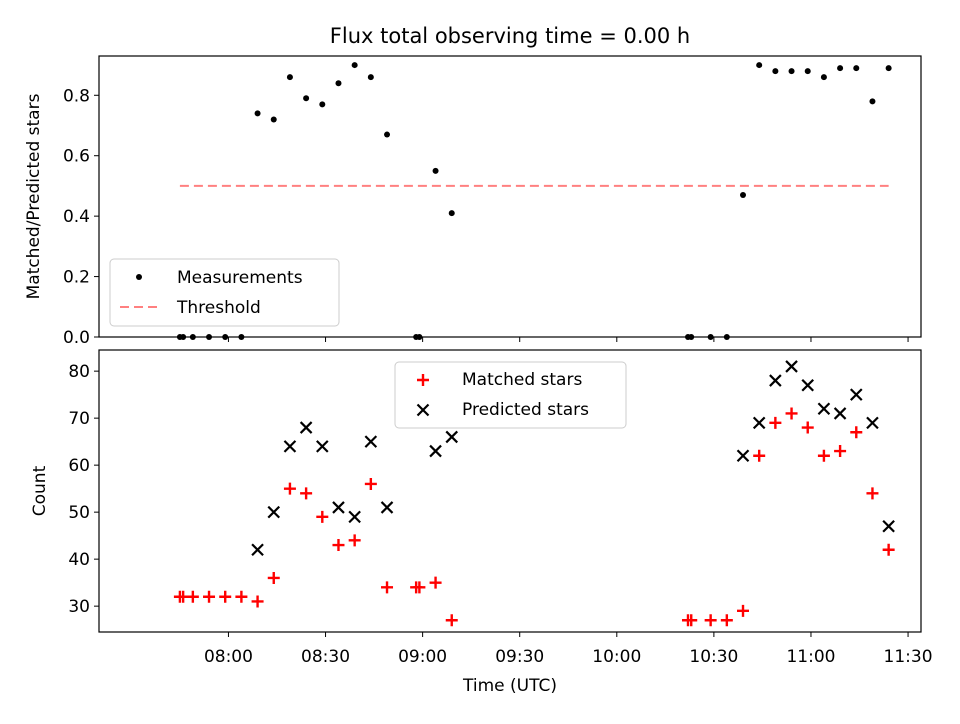 Image resolution: width=960 pixels, height=724 pixels. What do you see at coordinates (79, 372) in the screenshot?
I see `count-y-tick-label: 80` at bounding box center [79, 372].